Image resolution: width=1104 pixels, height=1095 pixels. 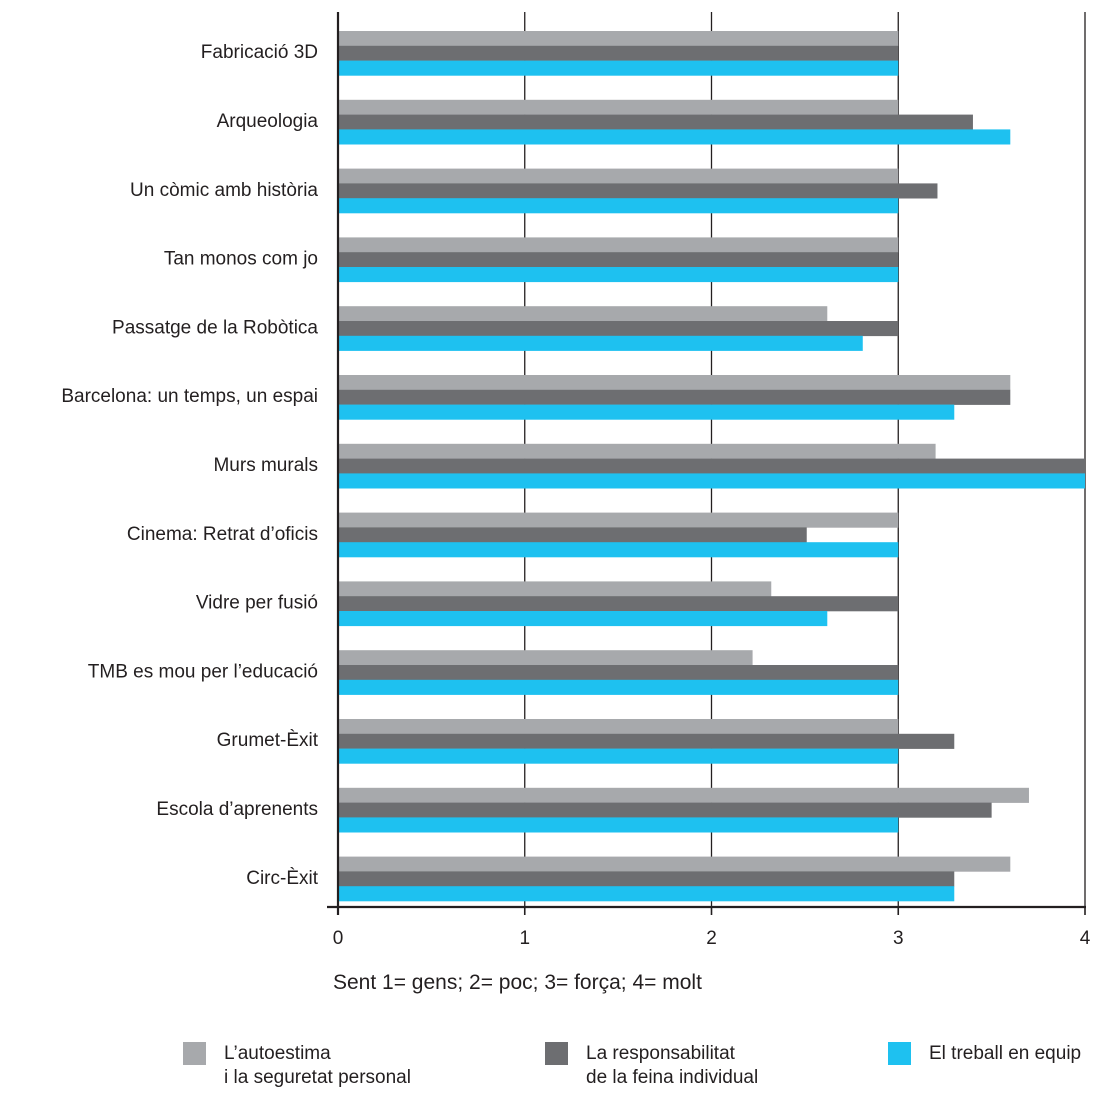 What do you see at coordinates (898, 938) in the screenshot?
I see `x-tick-label: 3` at bounding box center [898, 938].